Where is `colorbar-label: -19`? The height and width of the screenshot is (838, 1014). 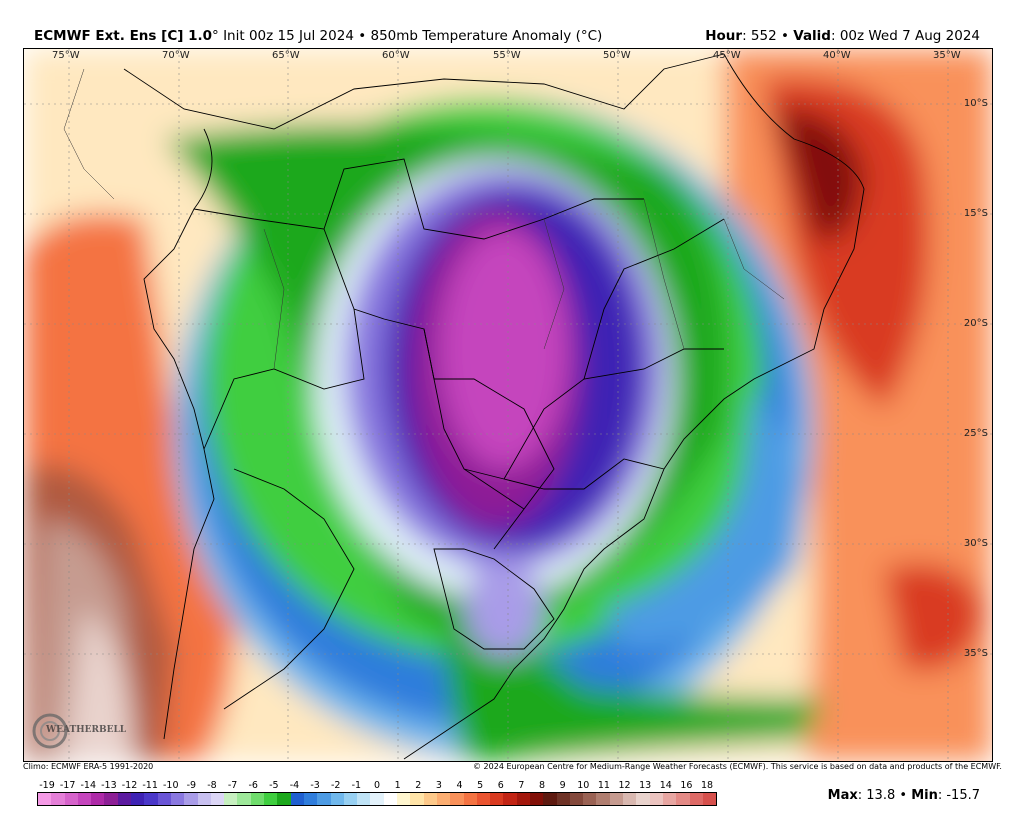 colorbar-label: -19 is located at coordinates (47, 785).